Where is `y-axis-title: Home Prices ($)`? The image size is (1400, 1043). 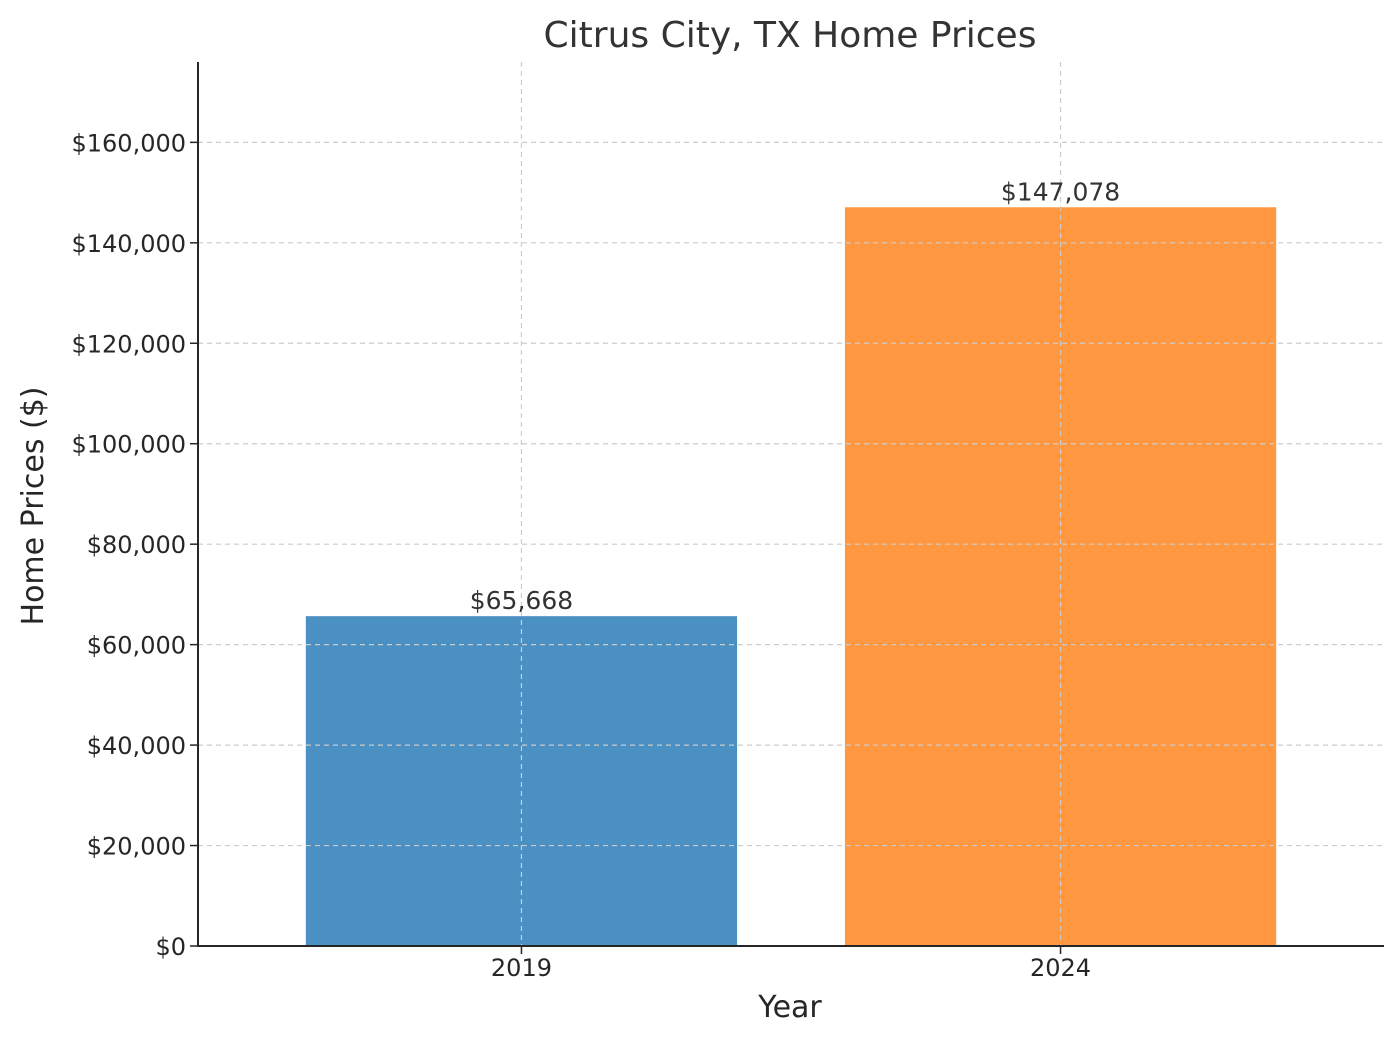 y-axis-title: Home Prices ($) is located at coordinates (33, 506).